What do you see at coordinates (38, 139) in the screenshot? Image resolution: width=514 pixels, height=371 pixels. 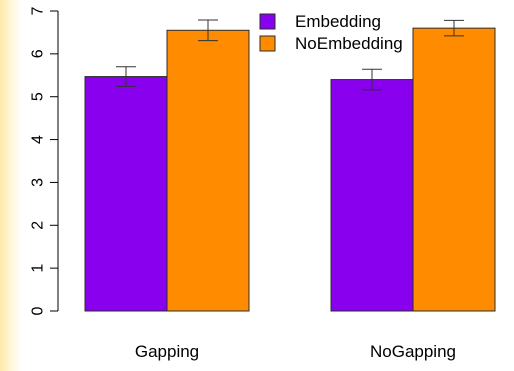 I see `y-tick-label: 4` at bounding box center [38, 139].